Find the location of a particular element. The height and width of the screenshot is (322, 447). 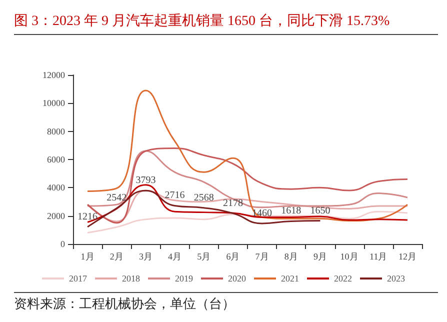

y-tick-label: 0 is located at coordinates (63, 244).